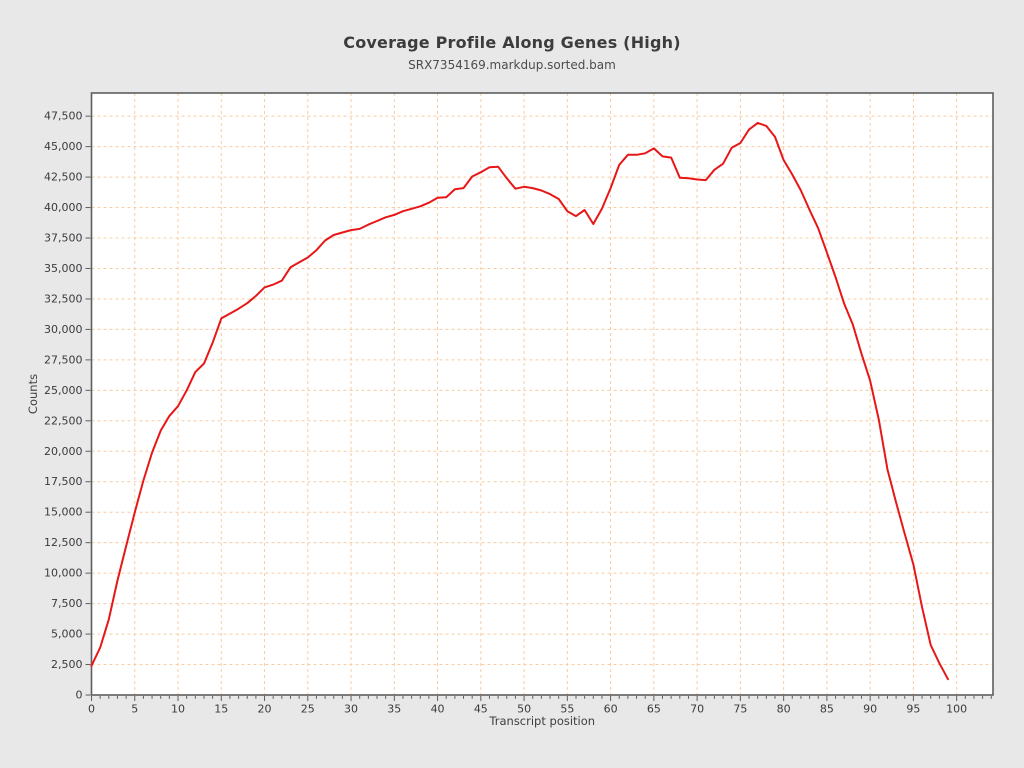 The height and width of the screenshot is (768, 1024). I want to click on svg-text: 5,000, so click(67, 634).